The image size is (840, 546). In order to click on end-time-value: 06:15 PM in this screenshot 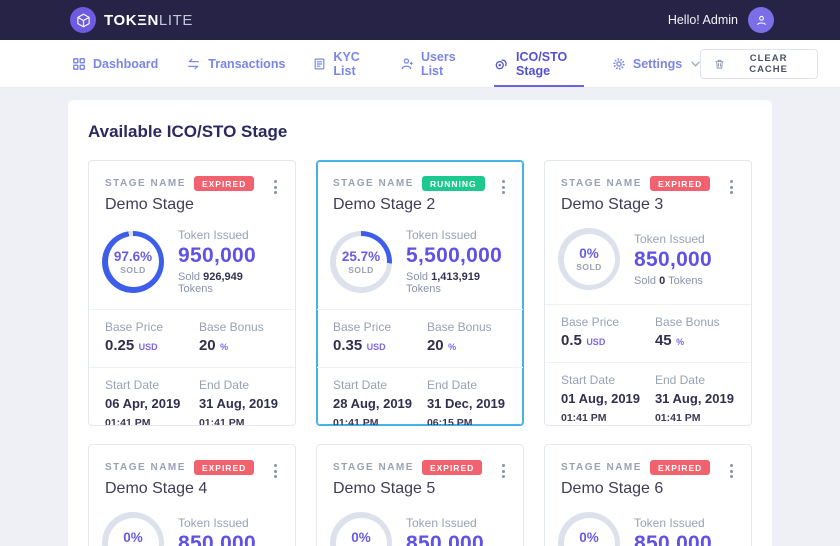, I will do `click(449, 421)`.